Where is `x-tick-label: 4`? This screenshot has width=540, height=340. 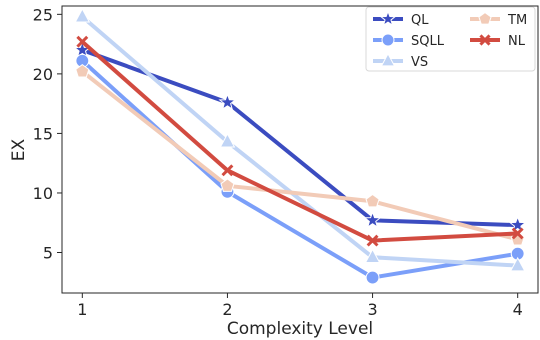
x-tick-label: 4 is located at coordinates (518, 309).